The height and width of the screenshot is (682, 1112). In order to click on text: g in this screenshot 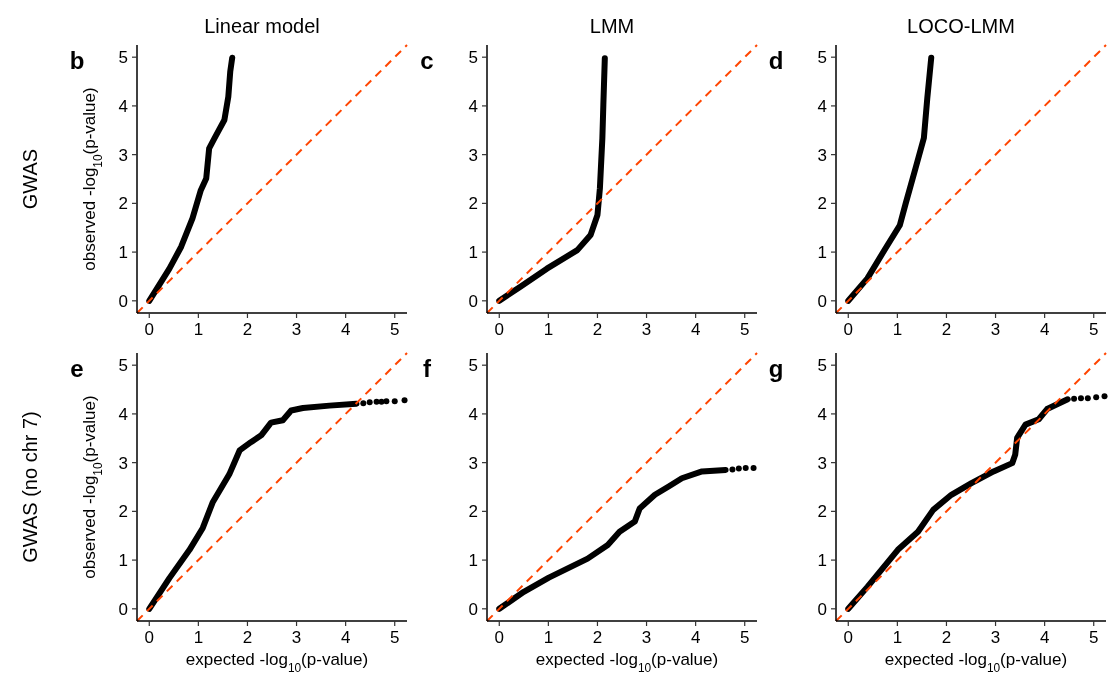, I will do `click(776, 368)`.